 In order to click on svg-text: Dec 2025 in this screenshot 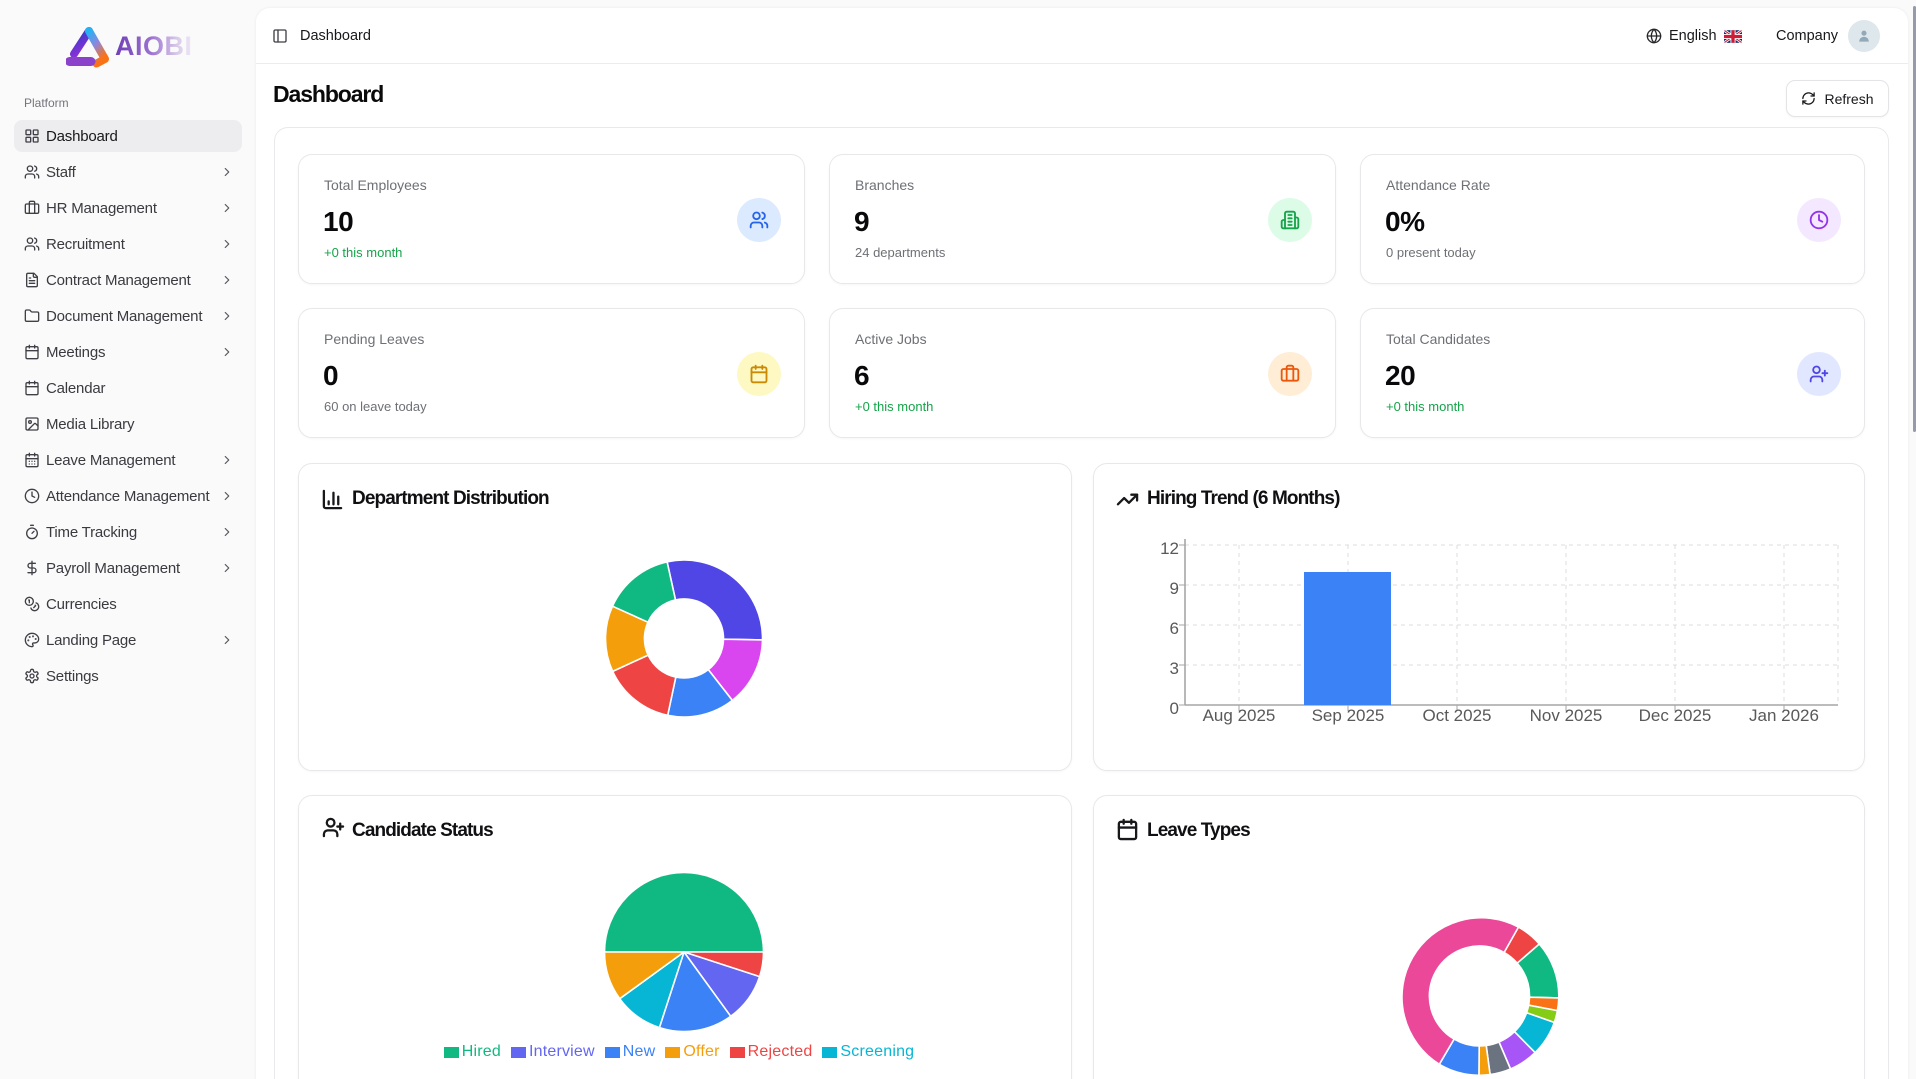, I will do `click(1675, 715)`.